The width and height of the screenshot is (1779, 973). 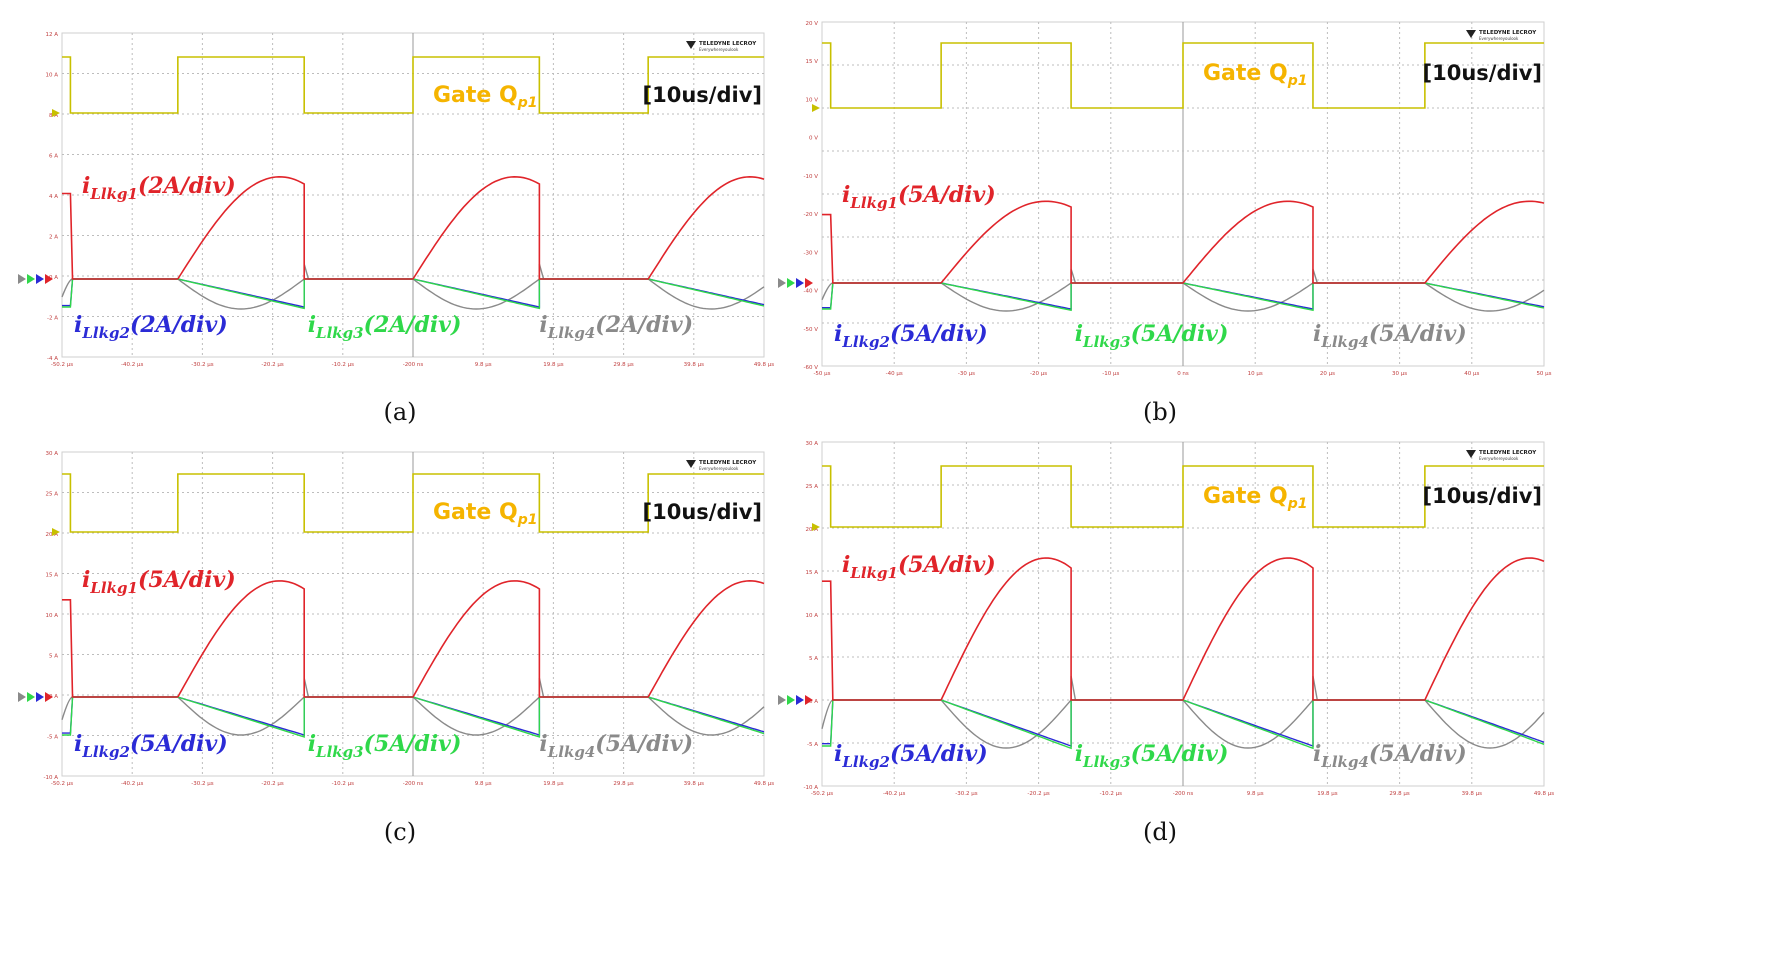 I want to click on current-label-i4: iLlkg4(5A/div), so click(x=616, y=746).